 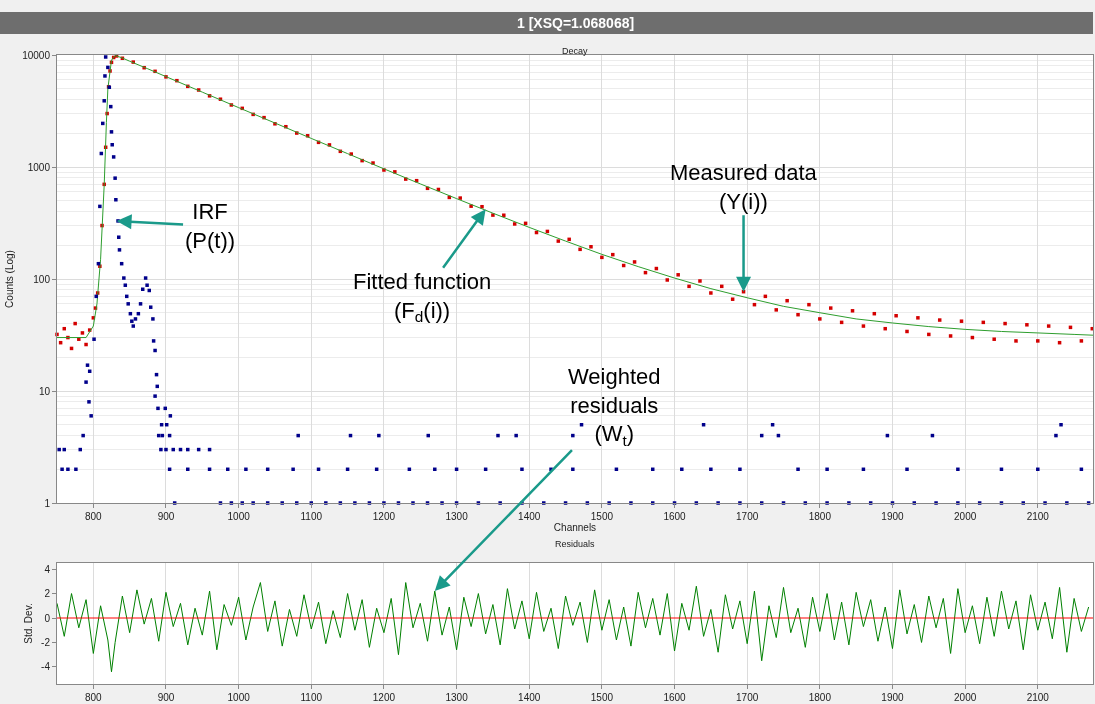 What do you see at coordinates (614, 406) in the screenshot?
I see `annotation: Weighted residuals (W$_{t}$)` at bounding box center [614, 406].